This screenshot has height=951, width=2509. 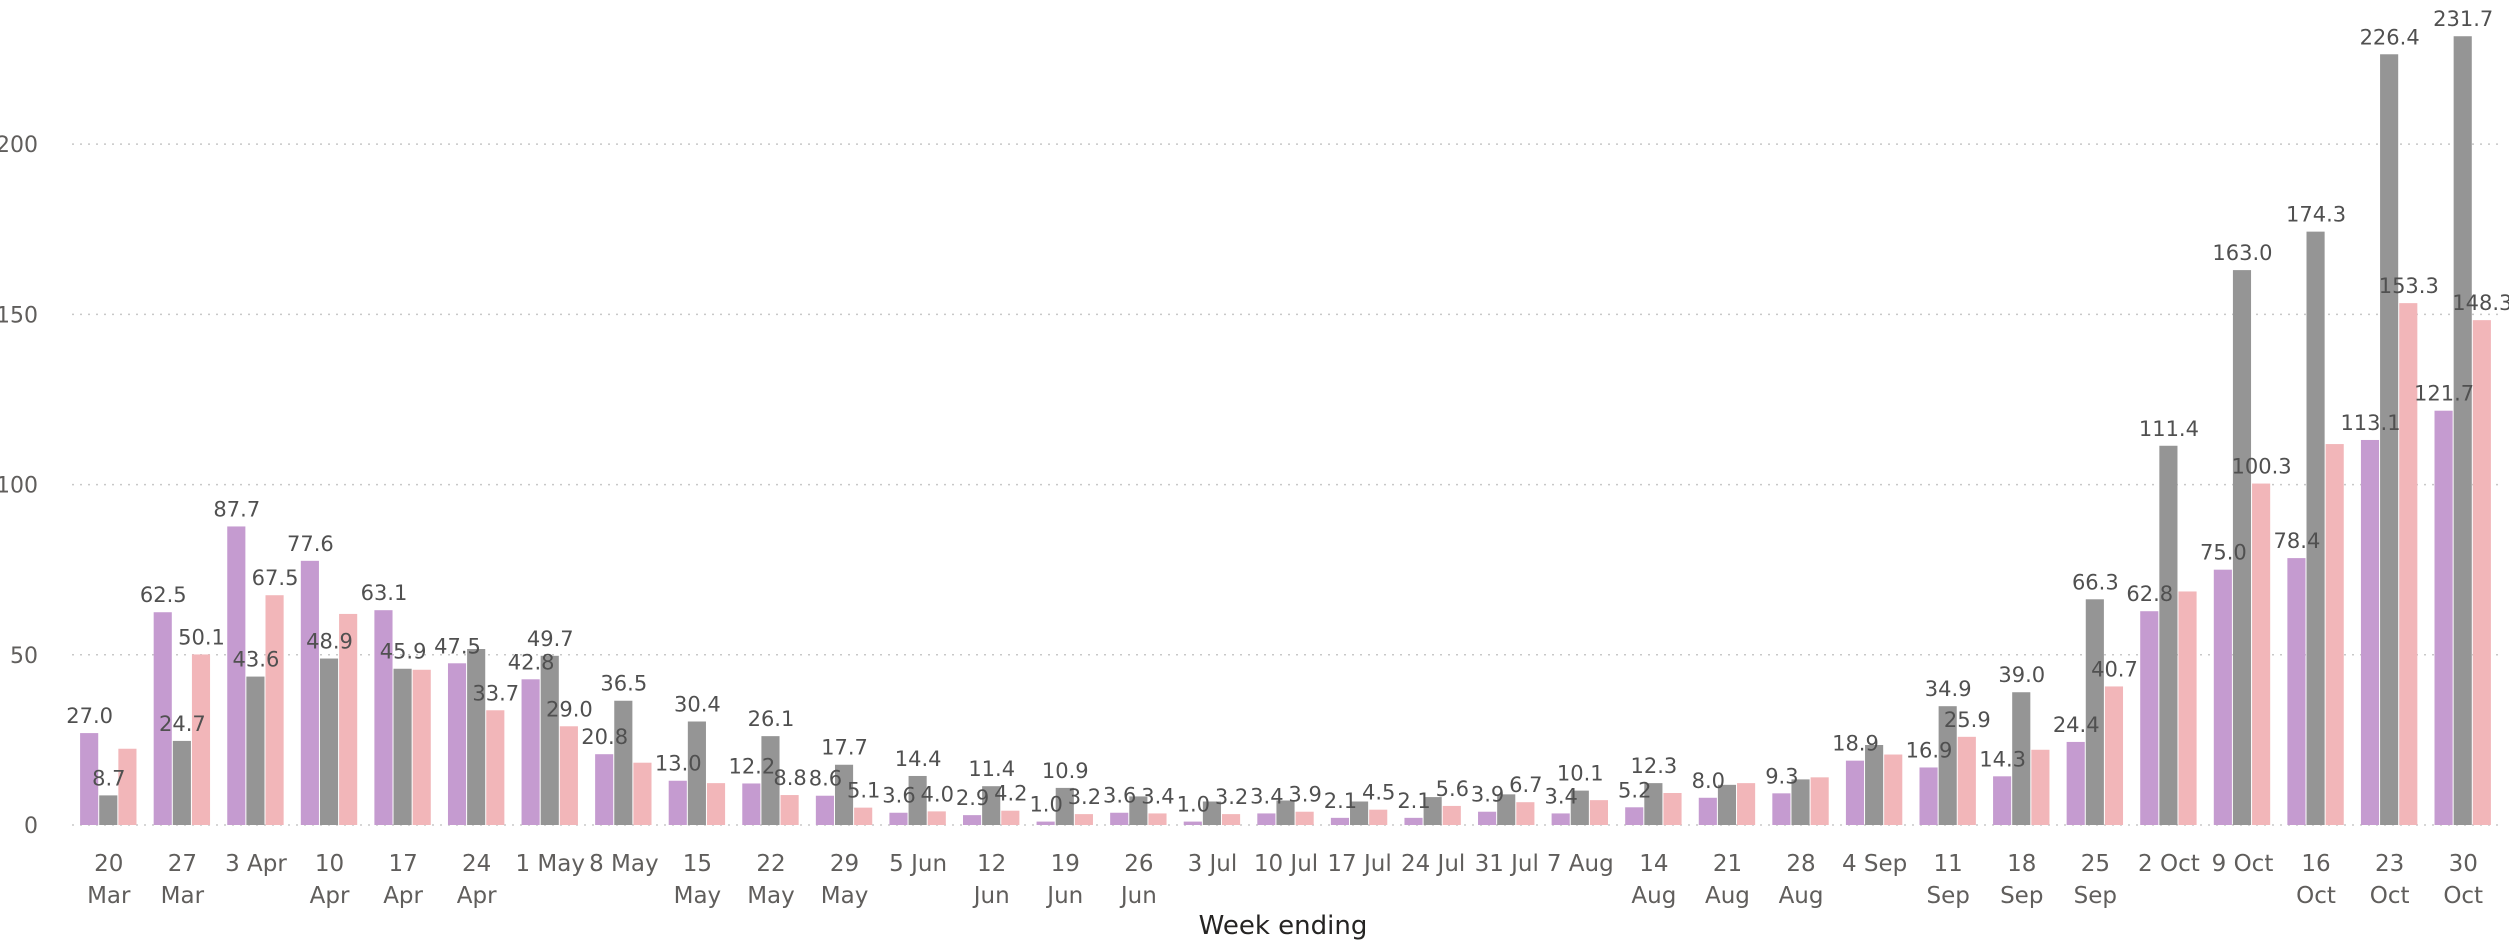 What do you see at coordinates (108, 778) in the screenshot?
I see `data-label: 8.7` at bounding box center [108, 778].